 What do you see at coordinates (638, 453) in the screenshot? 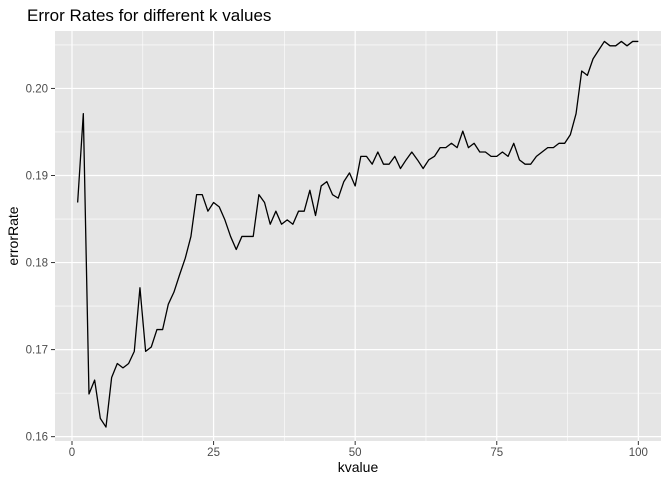
I see `x-tick-label: 100` at bounding box center [638, 453].